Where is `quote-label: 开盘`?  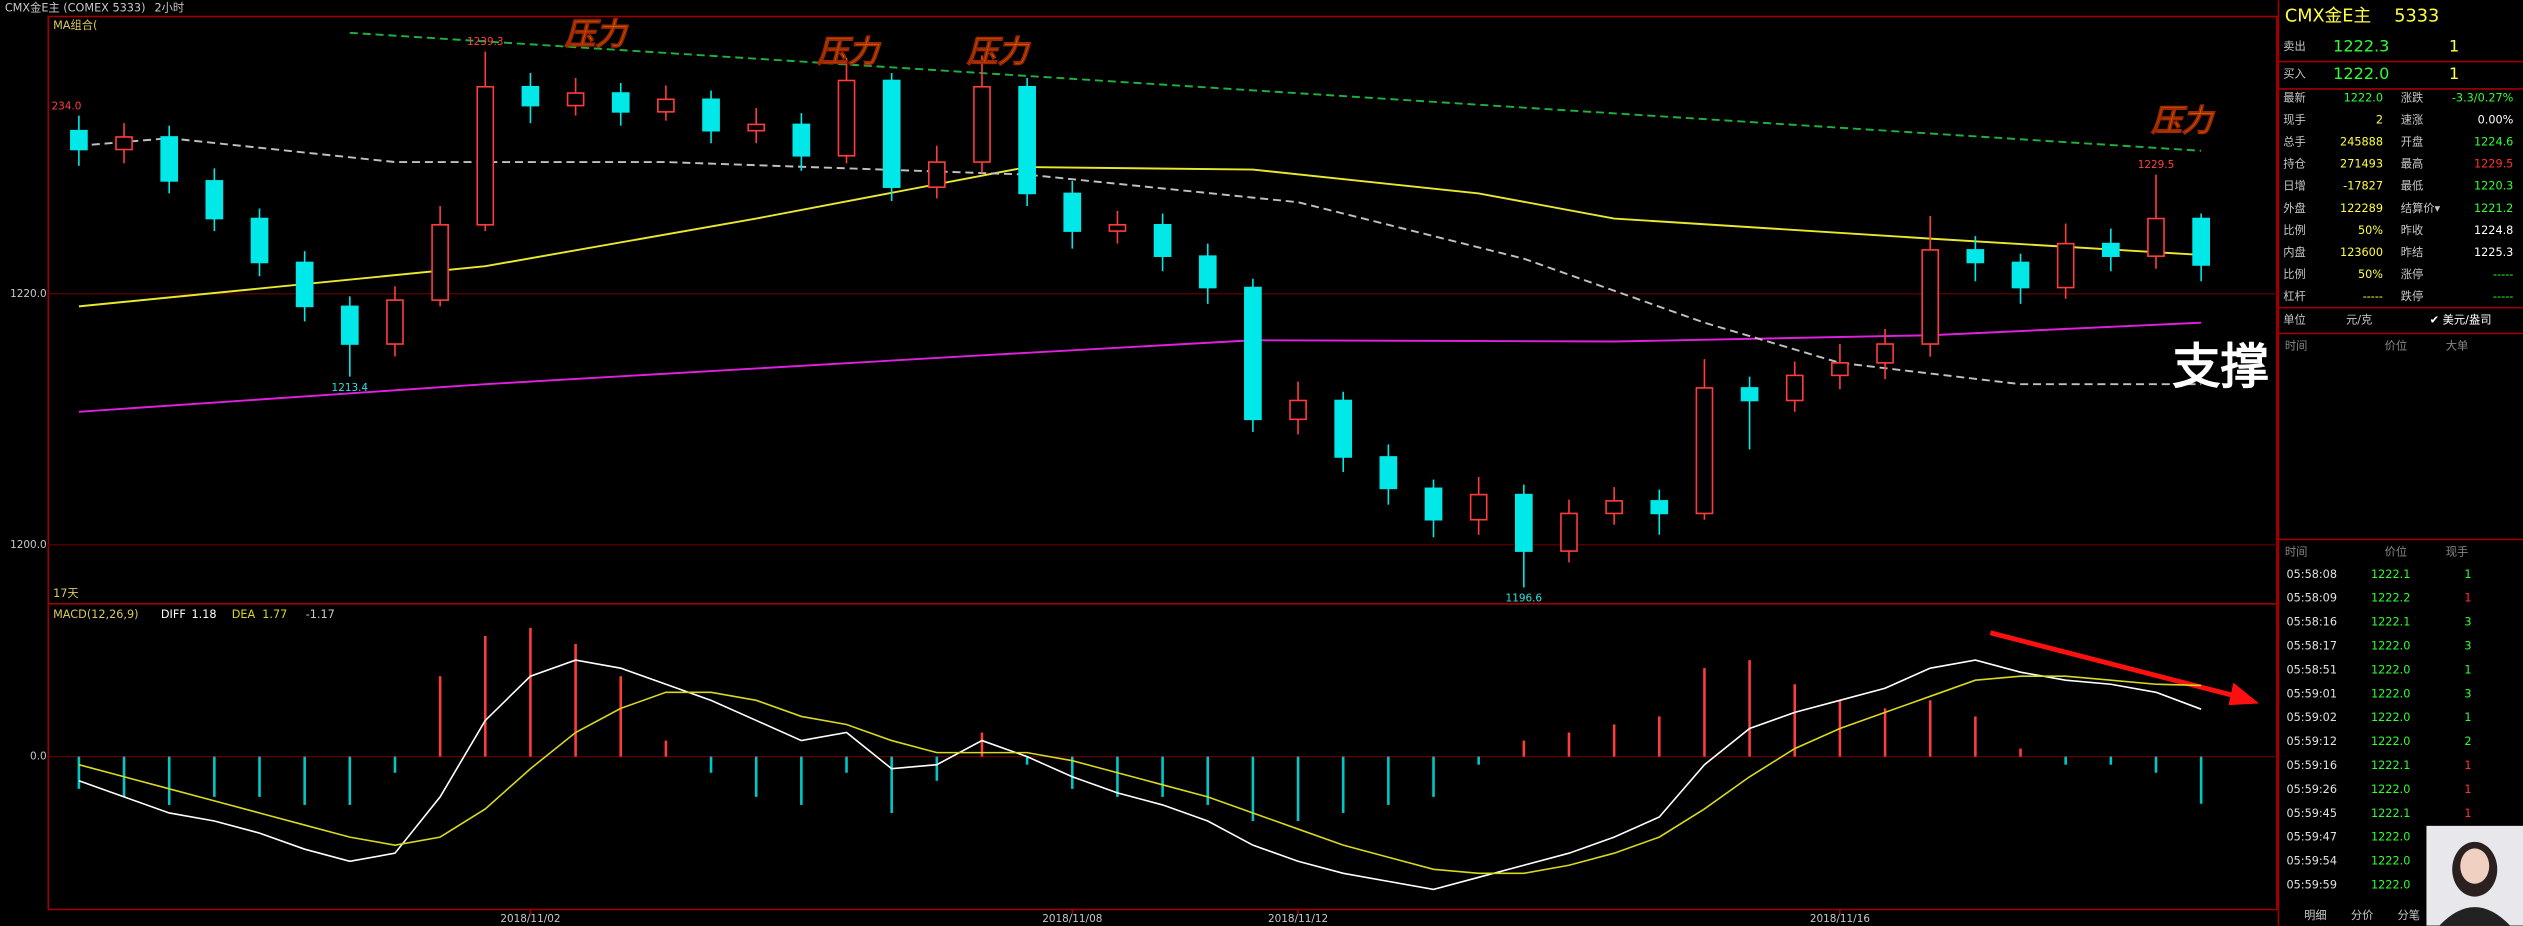
quote-label: 开盘 is located at coordinates (2412, 142).